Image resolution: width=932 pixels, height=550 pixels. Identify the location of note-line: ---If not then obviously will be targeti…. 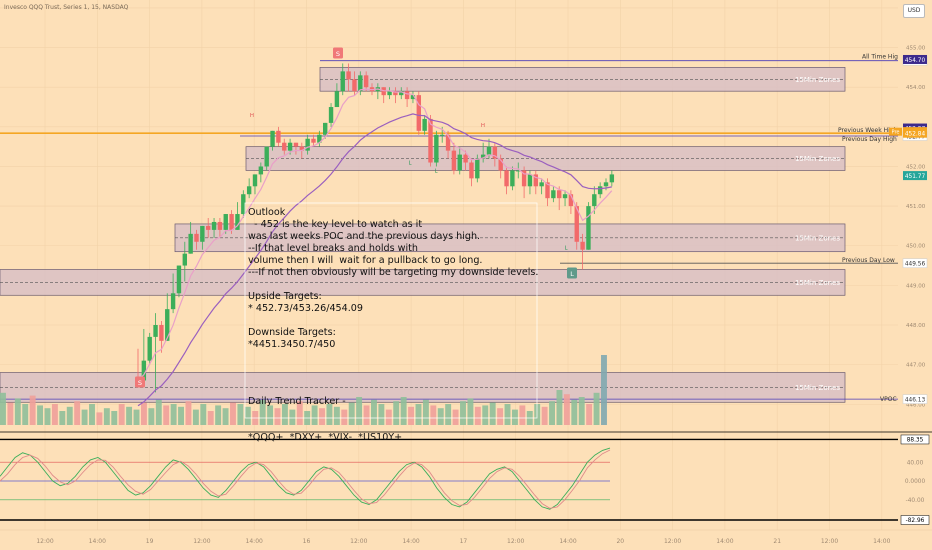
(393, 272).